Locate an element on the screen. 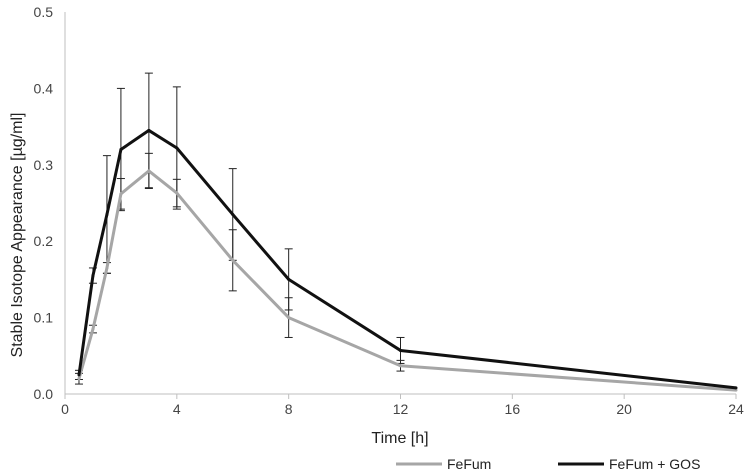 Image resolution: width=749 pixels, height=475 pixels. x-tick-labels: 0 4 8 12 16 20 24 is located at coordinates (402, 405).